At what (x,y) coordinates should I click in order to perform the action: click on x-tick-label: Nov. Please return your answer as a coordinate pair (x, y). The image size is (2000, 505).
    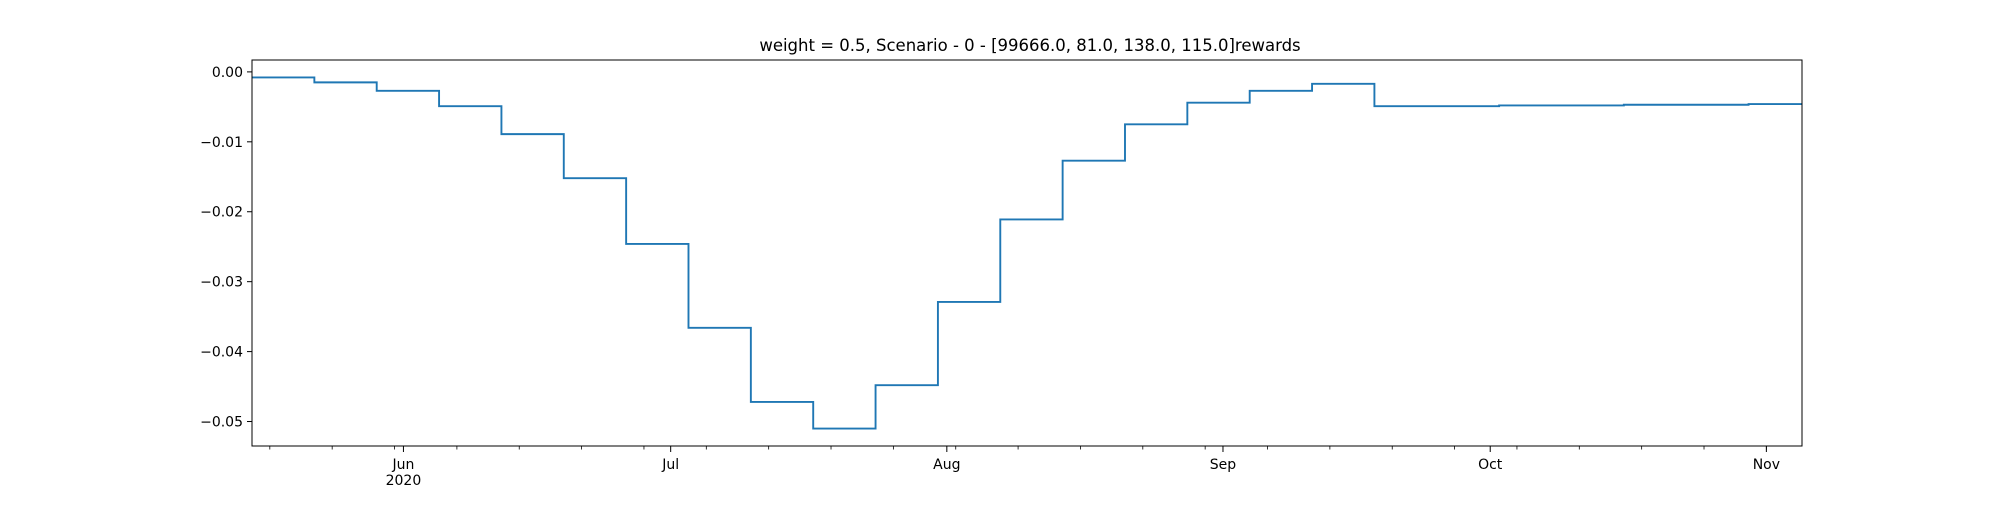
    Looking at the image, I should click on (1766, 465).